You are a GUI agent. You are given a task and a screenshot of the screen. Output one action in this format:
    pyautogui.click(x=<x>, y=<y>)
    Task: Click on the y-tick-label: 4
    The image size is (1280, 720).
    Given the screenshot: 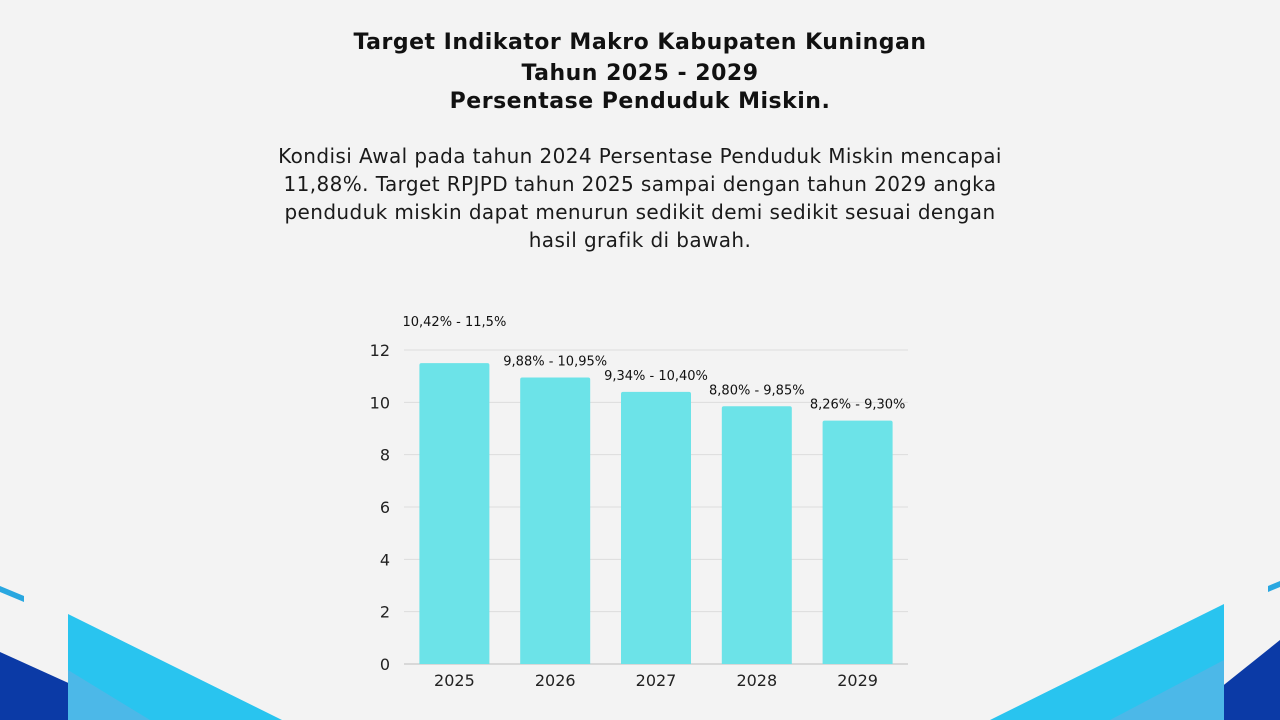 What is the action you would take?
    pyautogui.click(x=385, y=559)
    